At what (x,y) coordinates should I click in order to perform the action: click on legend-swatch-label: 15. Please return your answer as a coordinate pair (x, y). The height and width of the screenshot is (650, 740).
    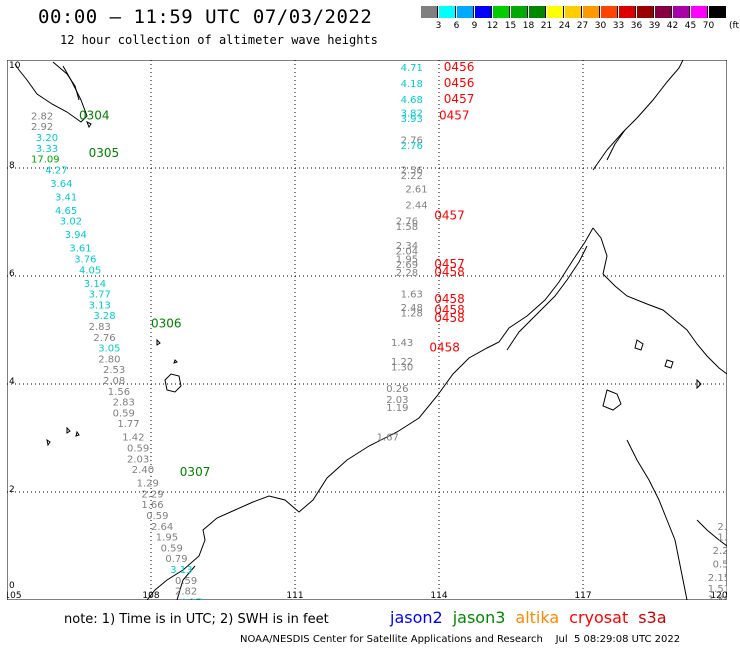
    Looking at the image, I should click on (510, 26).